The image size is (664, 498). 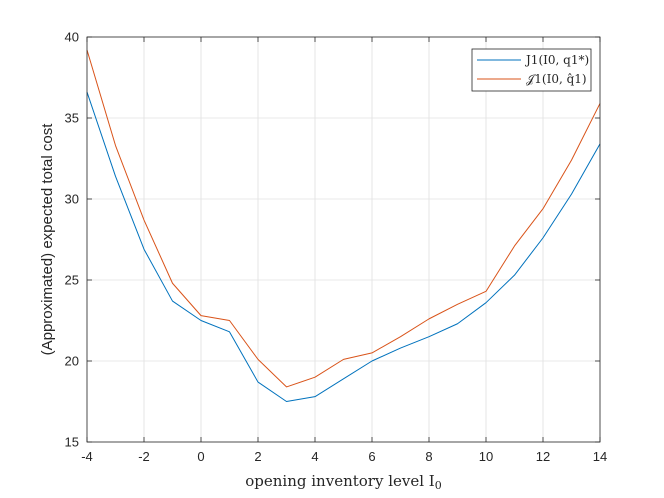 What do you see at coordinates (371, 456) in the screenshot?
I see `x-tick-label: 6` at bounding box center [371, 456].